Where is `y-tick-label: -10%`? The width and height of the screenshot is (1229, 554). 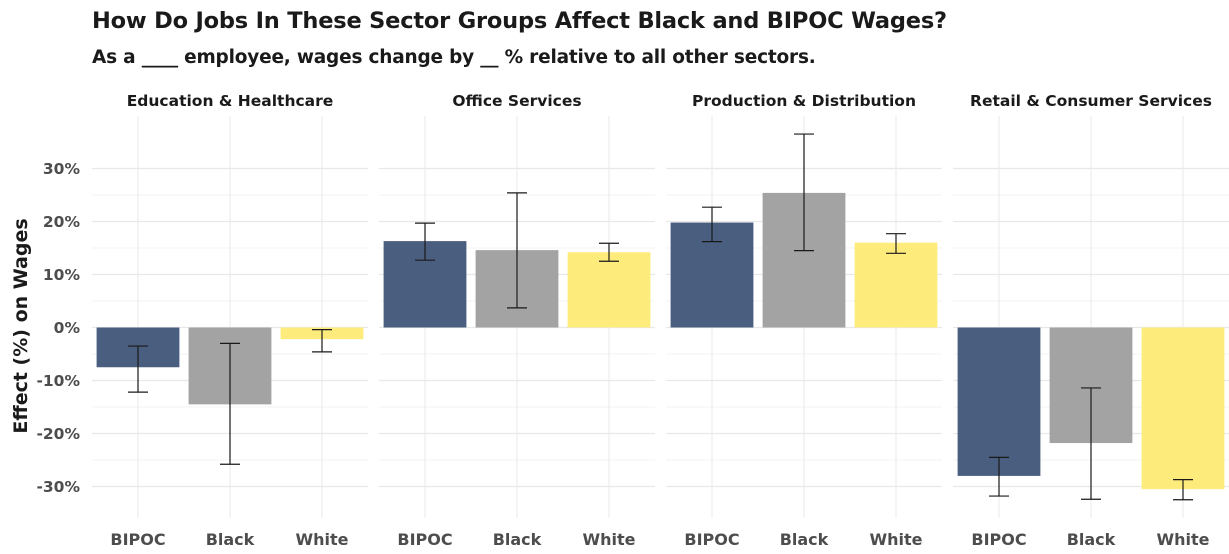 y-tick-label: -10% is located at coordinates (58, 381).